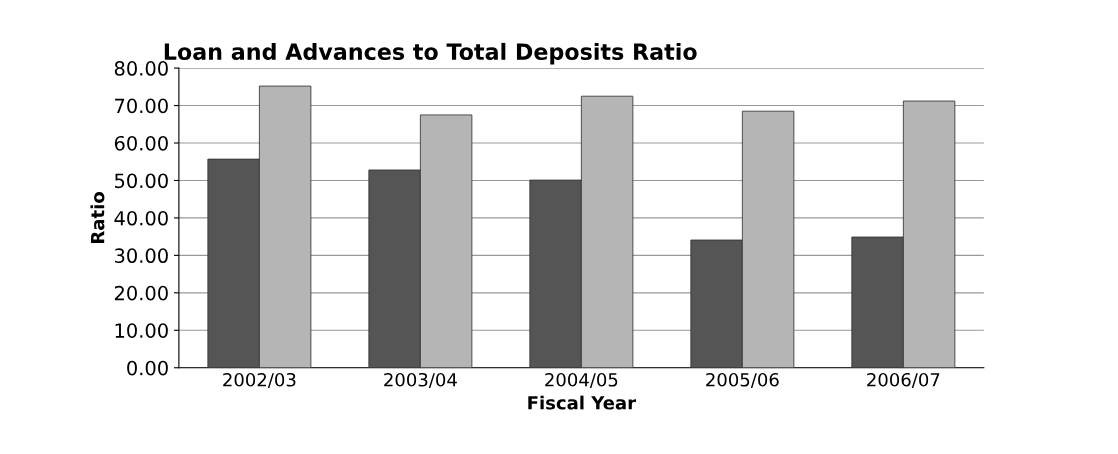 The image size is (1118, 454). Describe the element at coordinates (259, 380) in the screenshot. I see `x-tick-label: 2002/03` at that location.